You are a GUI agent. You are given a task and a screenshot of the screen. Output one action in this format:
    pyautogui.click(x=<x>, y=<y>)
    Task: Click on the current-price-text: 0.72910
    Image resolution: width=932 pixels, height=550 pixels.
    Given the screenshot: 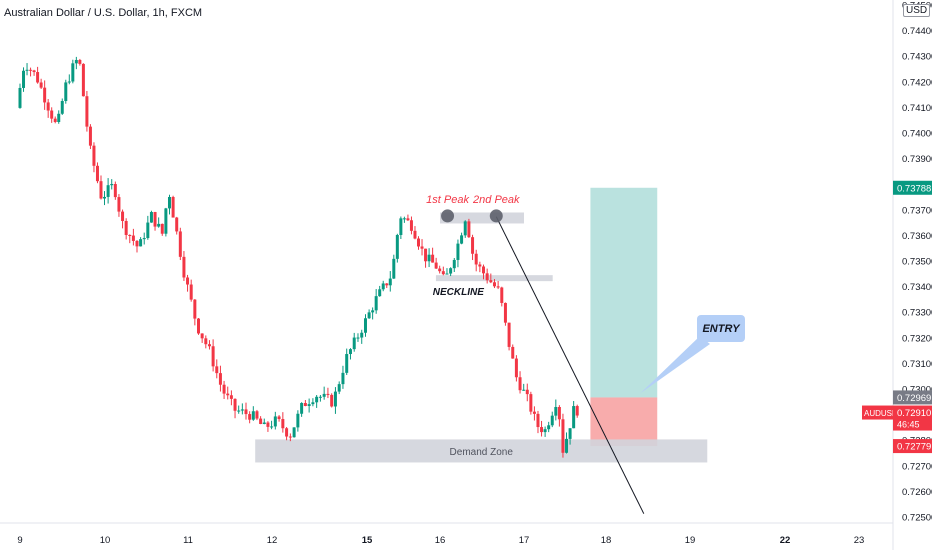 What is the action you would take?
    pyautogui.click(x=914, y=413)
    